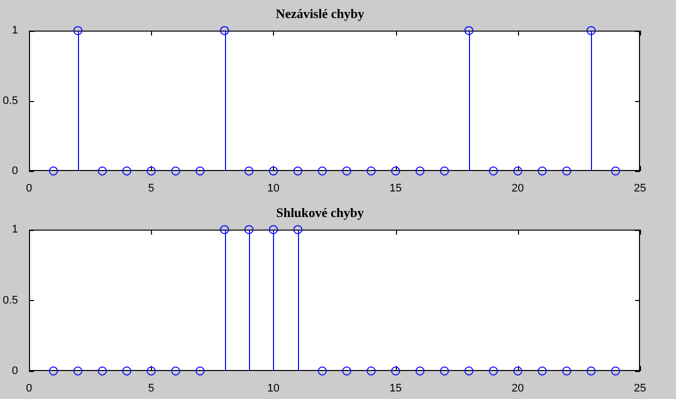 This screenshot has width=676, height=399. Describe the element at coordinates (320, 212) in the screenshot. I see `chart-title: Shlukové chyby` at that location.